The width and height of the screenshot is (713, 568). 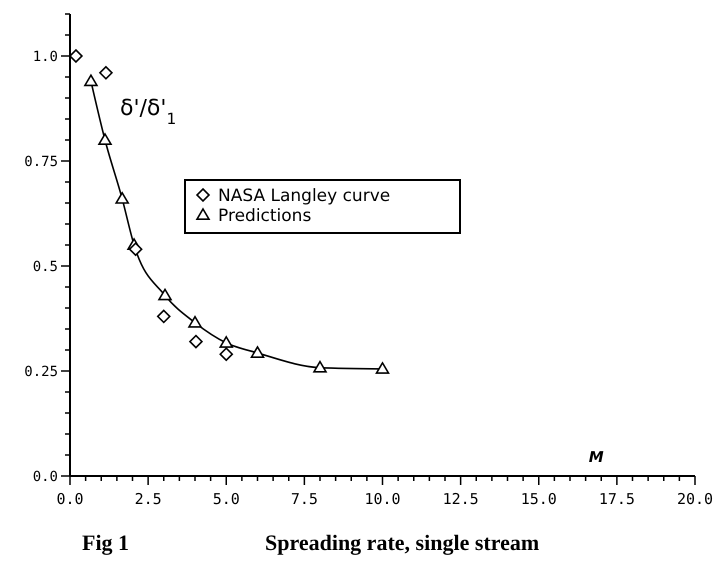 I want to click on x-tick-label: 15.0, so click(x=538, y=499).